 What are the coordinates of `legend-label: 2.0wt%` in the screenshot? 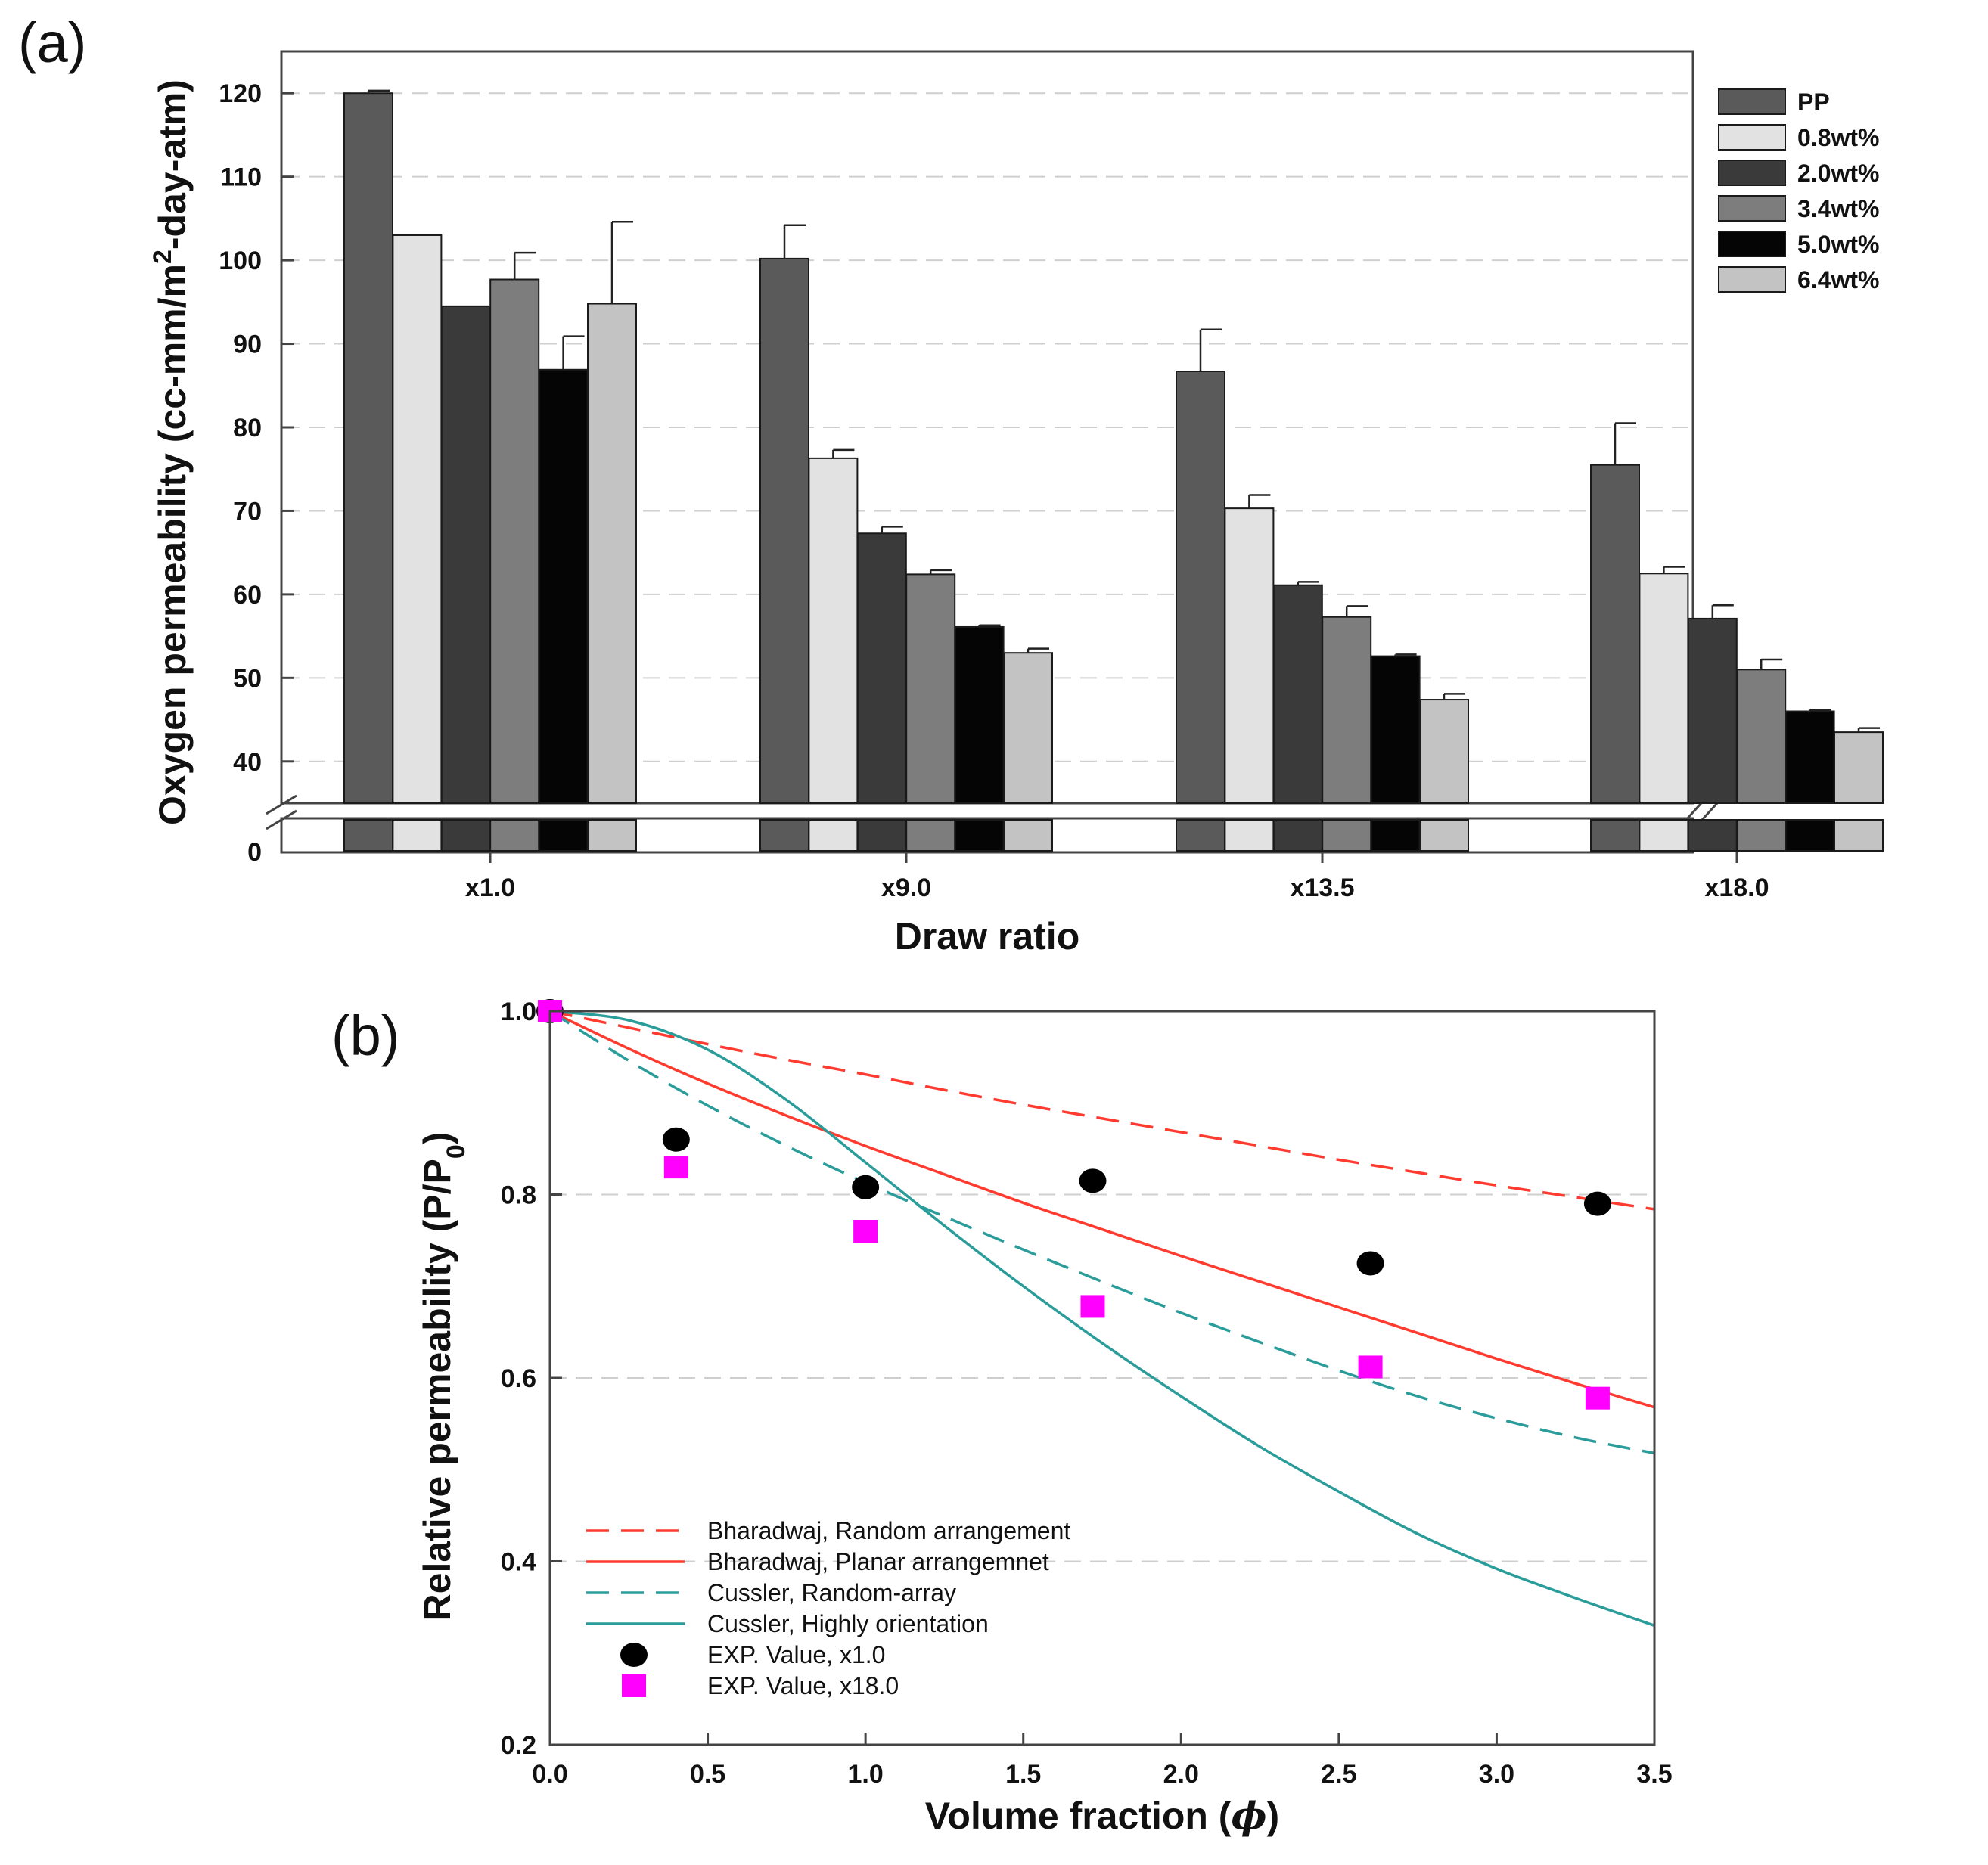 It's located at (1838, 173).